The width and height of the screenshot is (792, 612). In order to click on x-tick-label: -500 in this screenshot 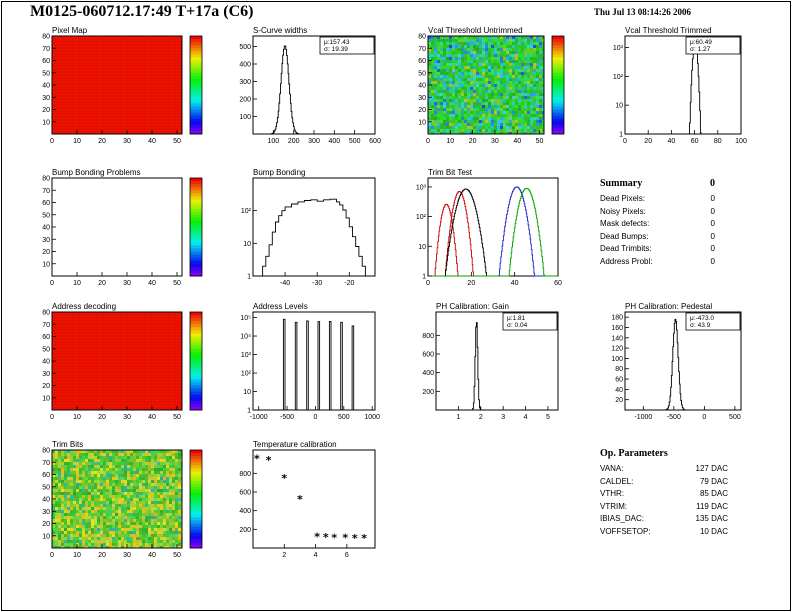, I will do `click(287, 417)`.